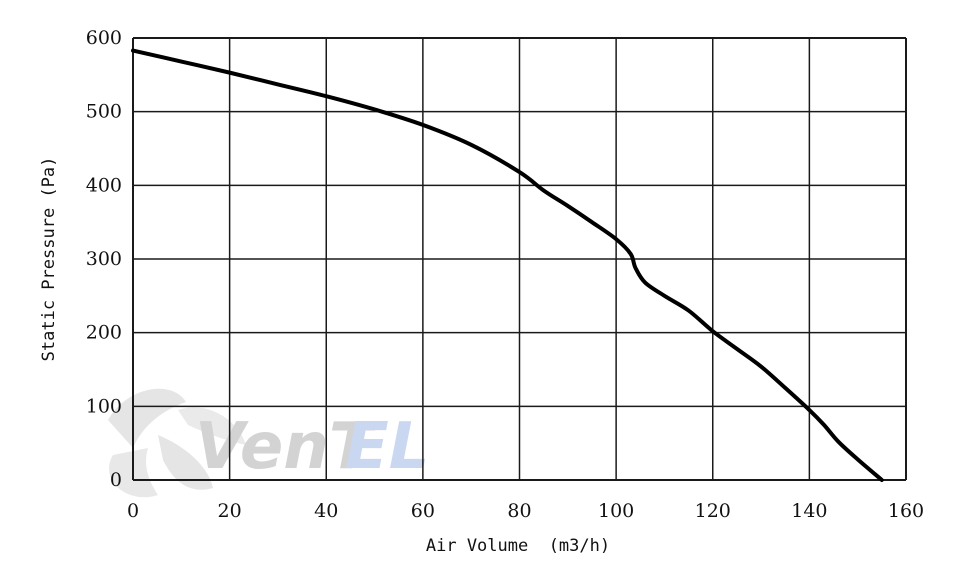 This screenshot has width=961, height=583. What do you see at coordinates (49, 259) in the screenshot?
I see `y-axis-label: Static Pressure (Pa)` at bounding box center [49, 259].